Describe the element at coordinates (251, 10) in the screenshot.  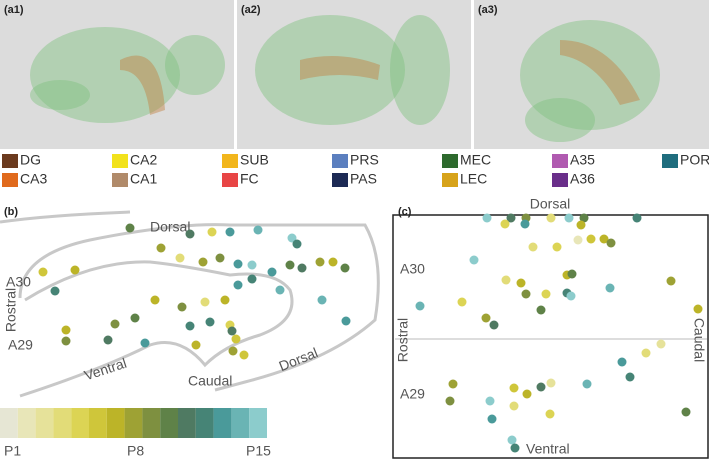
I see `panel-label: (a2)` at that location.